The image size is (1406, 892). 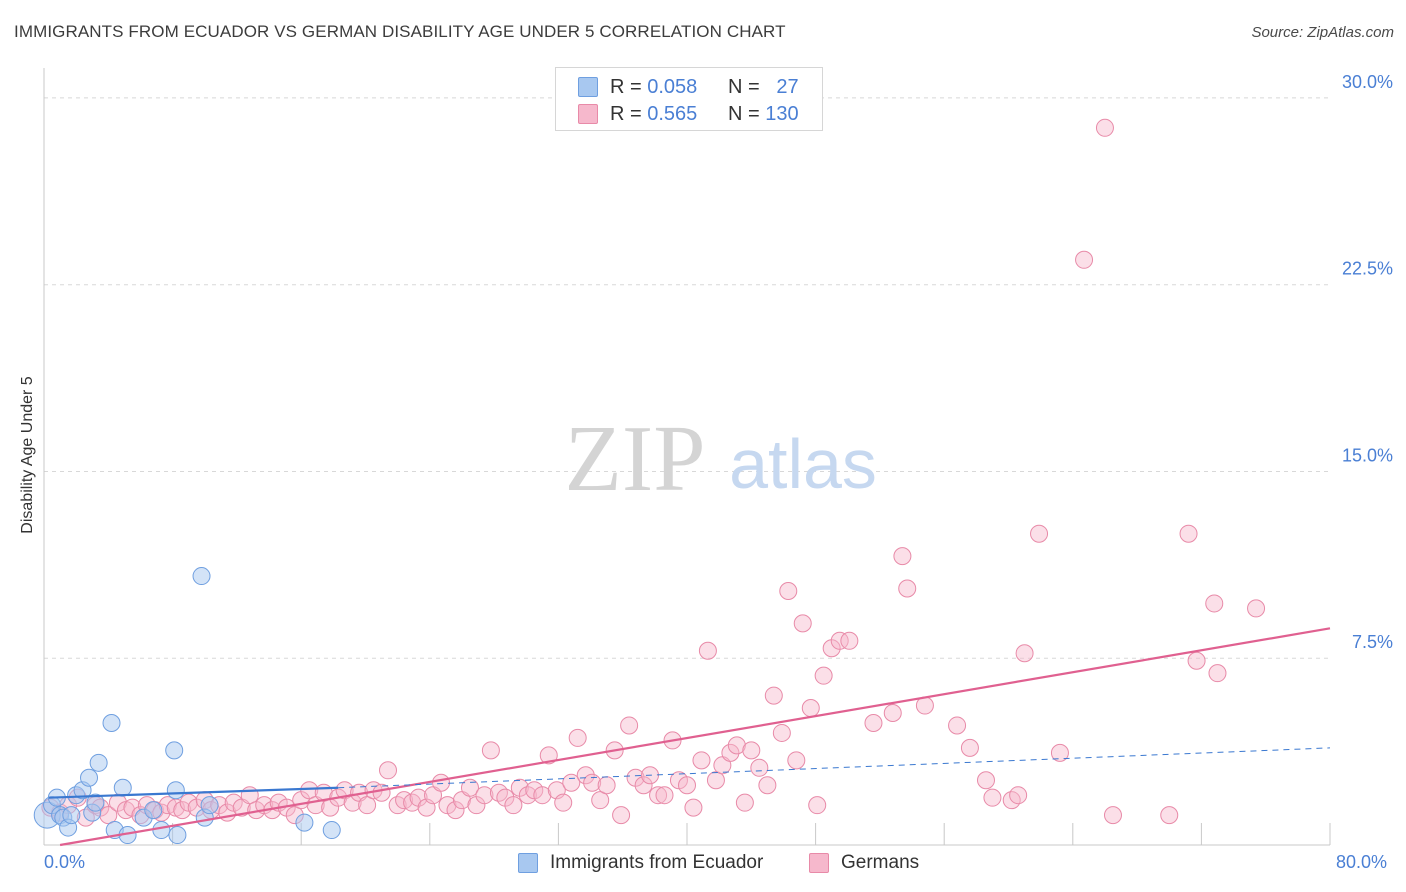 I want to click on legend-n-germans: N = 130, so click(x=763, y=113).